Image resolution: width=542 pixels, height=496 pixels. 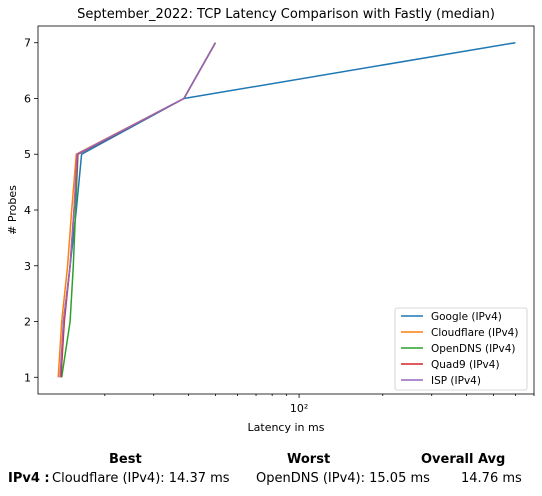 What do you see at coordinates (491, 478) in the screenshot?
I see `summary-avg-value: 14.76 ms` at bounding box center [491, 478].